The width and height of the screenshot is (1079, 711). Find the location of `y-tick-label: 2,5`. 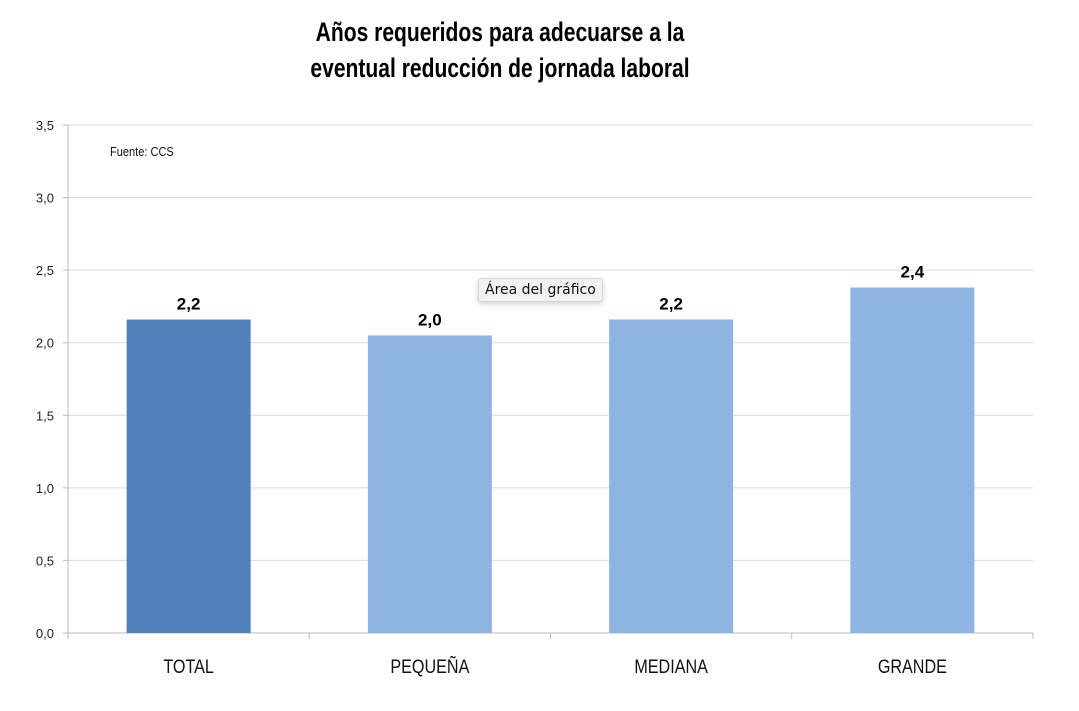

y-tick-label: 2,5 is located at coordinates (45, 270).